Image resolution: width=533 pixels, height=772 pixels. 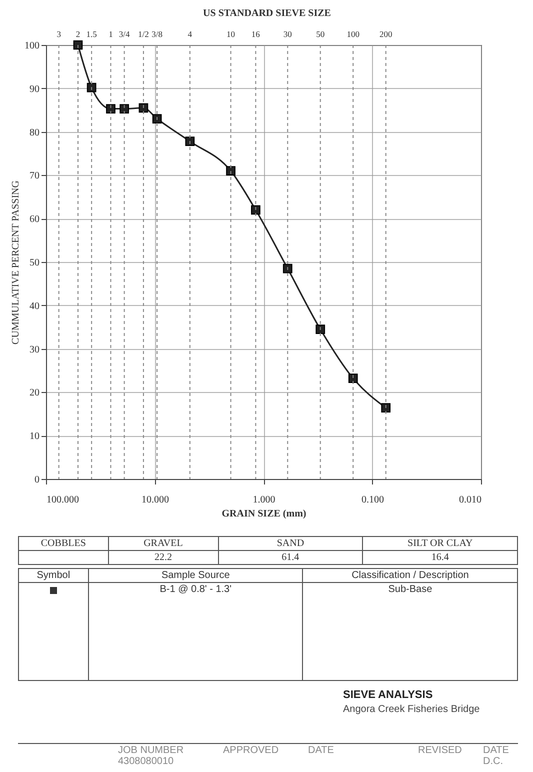 I want to click on text: 1.5, so click(x=91, y=34).